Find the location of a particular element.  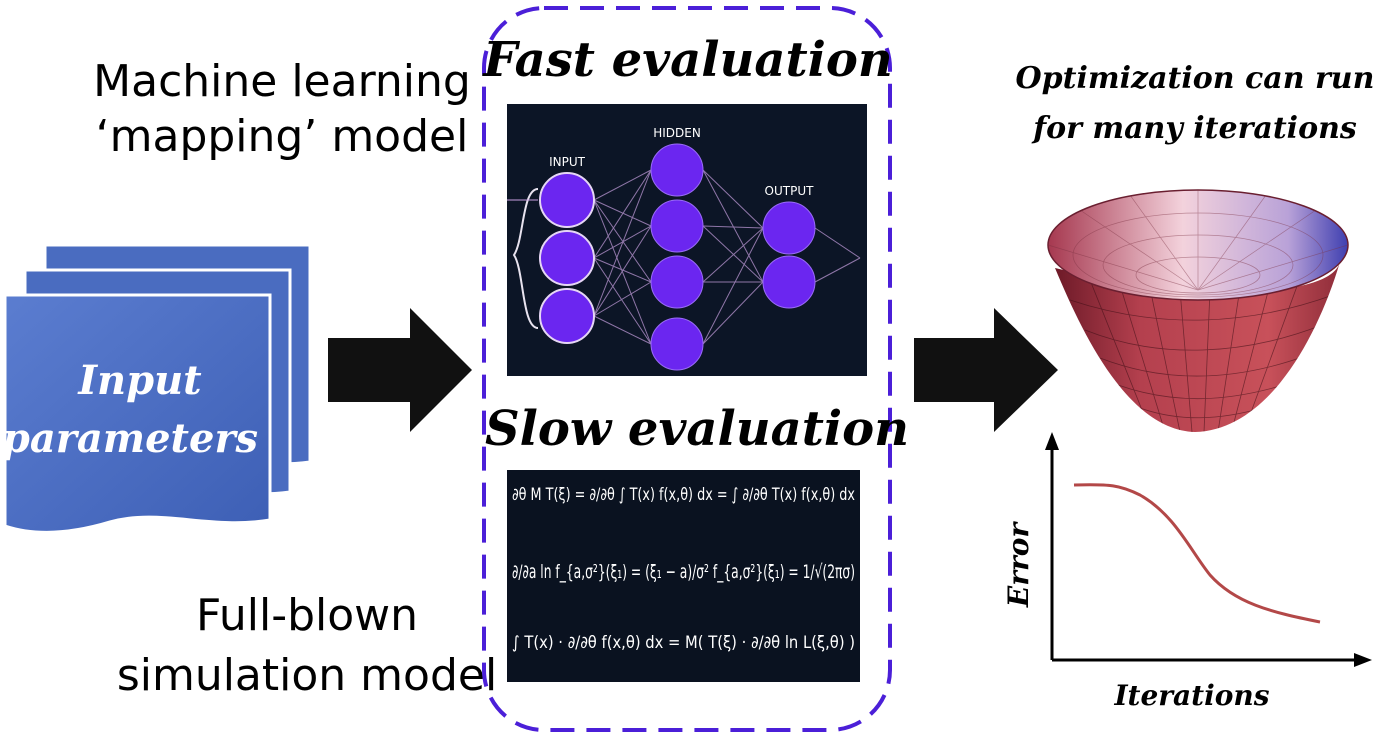

full-model-label-line2: simulation model is located at coordinates (307, 675).